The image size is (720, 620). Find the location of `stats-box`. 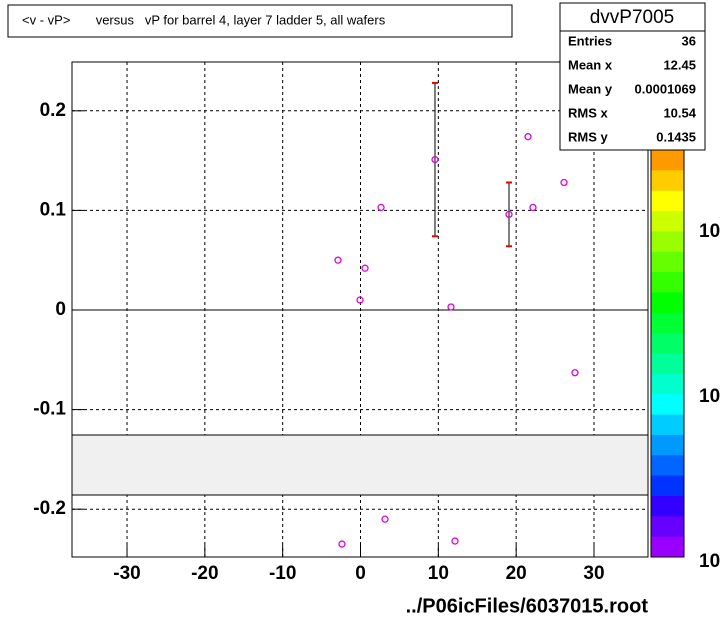

stats-box is located at coordinates (632, 76).